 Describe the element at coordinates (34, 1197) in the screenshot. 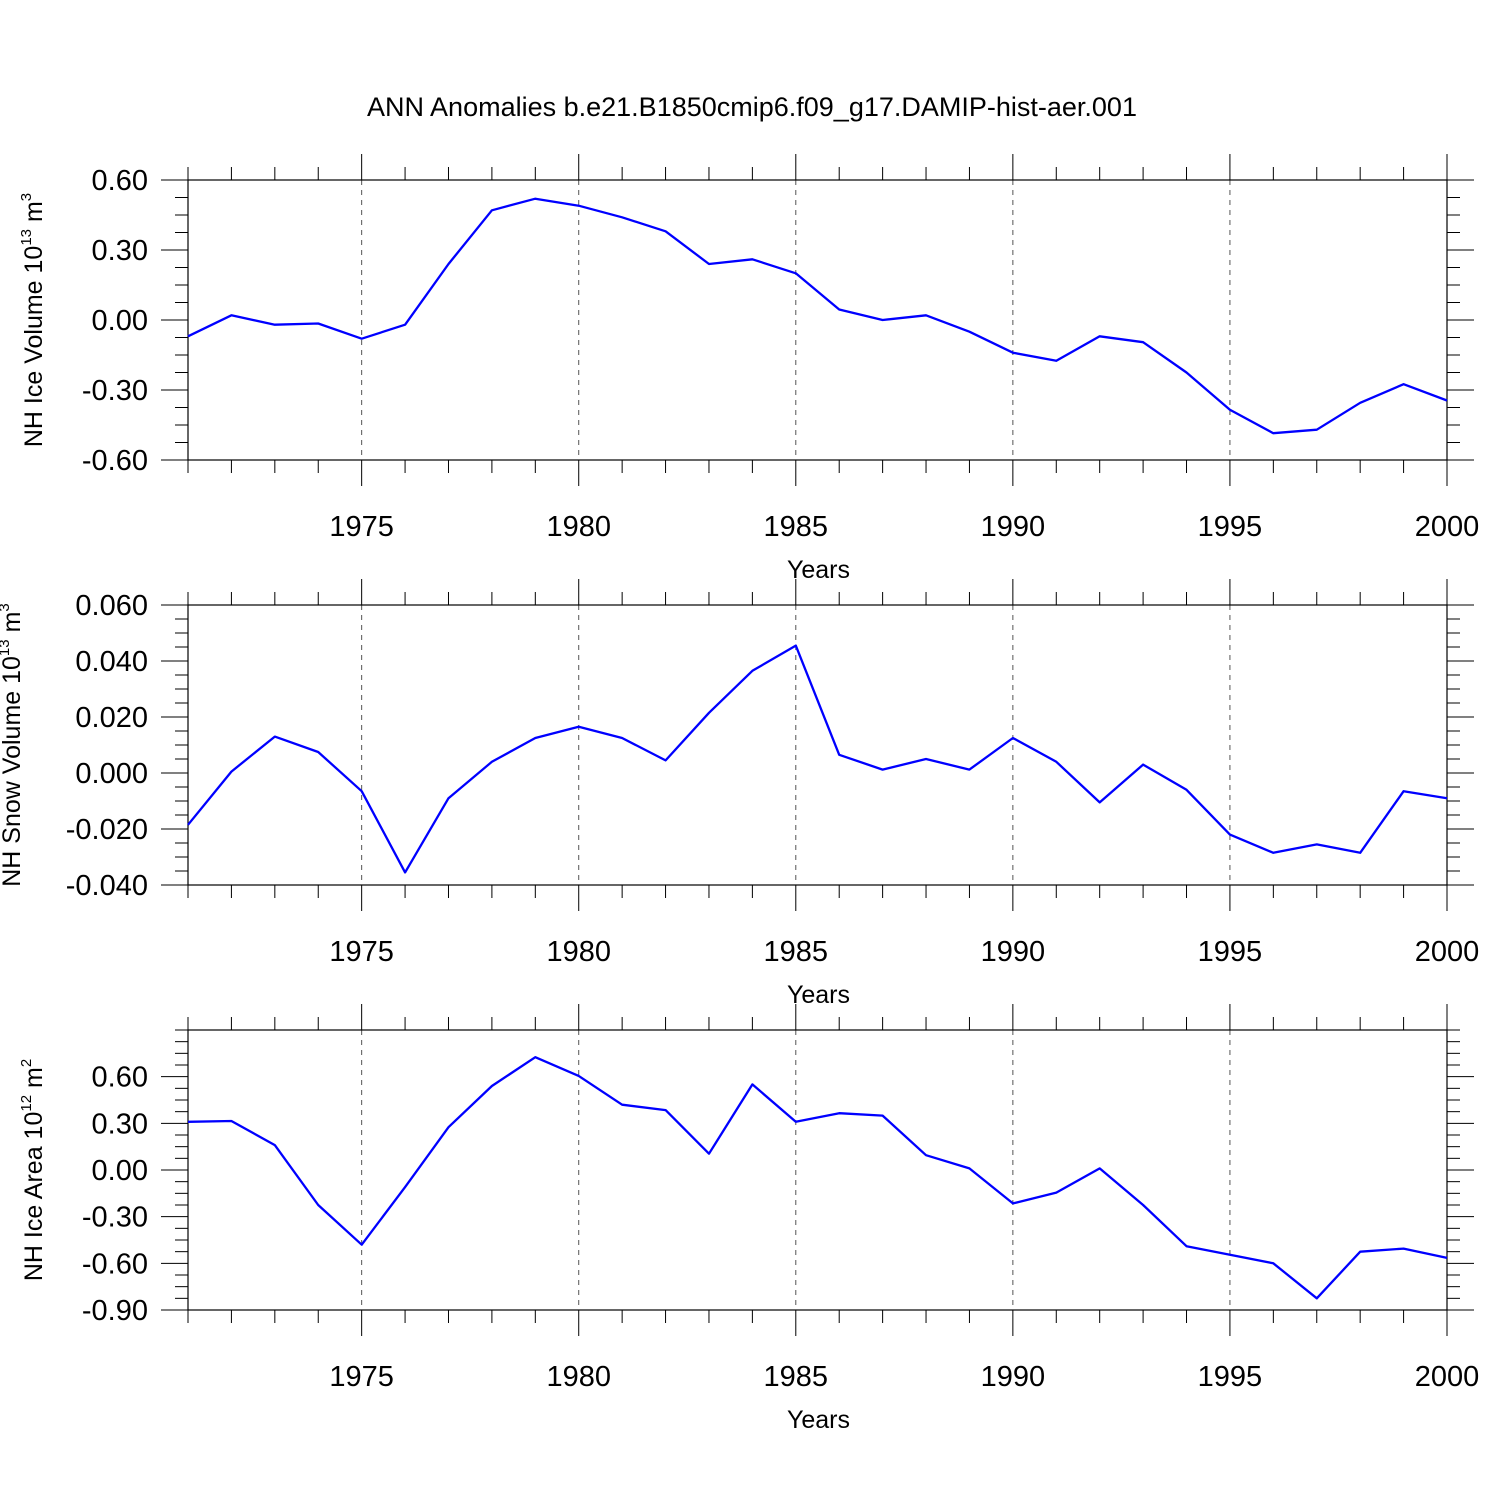

I see `y-label-text: NH Ice Area 10` at that location.